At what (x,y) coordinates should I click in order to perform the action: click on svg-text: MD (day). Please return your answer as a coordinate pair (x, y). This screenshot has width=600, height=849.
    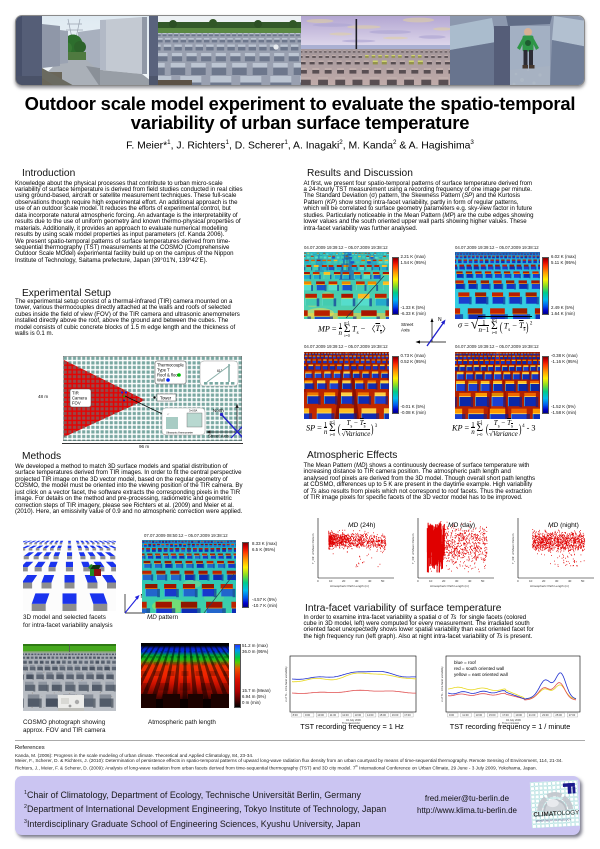
    Looking at the image, I should click on (461, 525).